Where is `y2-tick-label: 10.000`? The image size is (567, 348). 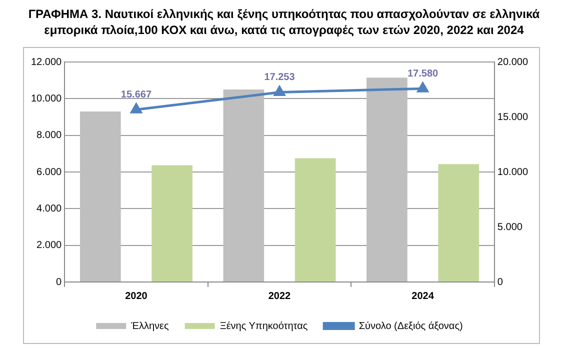
y2-tick-label: 10.000 is located at coordinates (512, 172).